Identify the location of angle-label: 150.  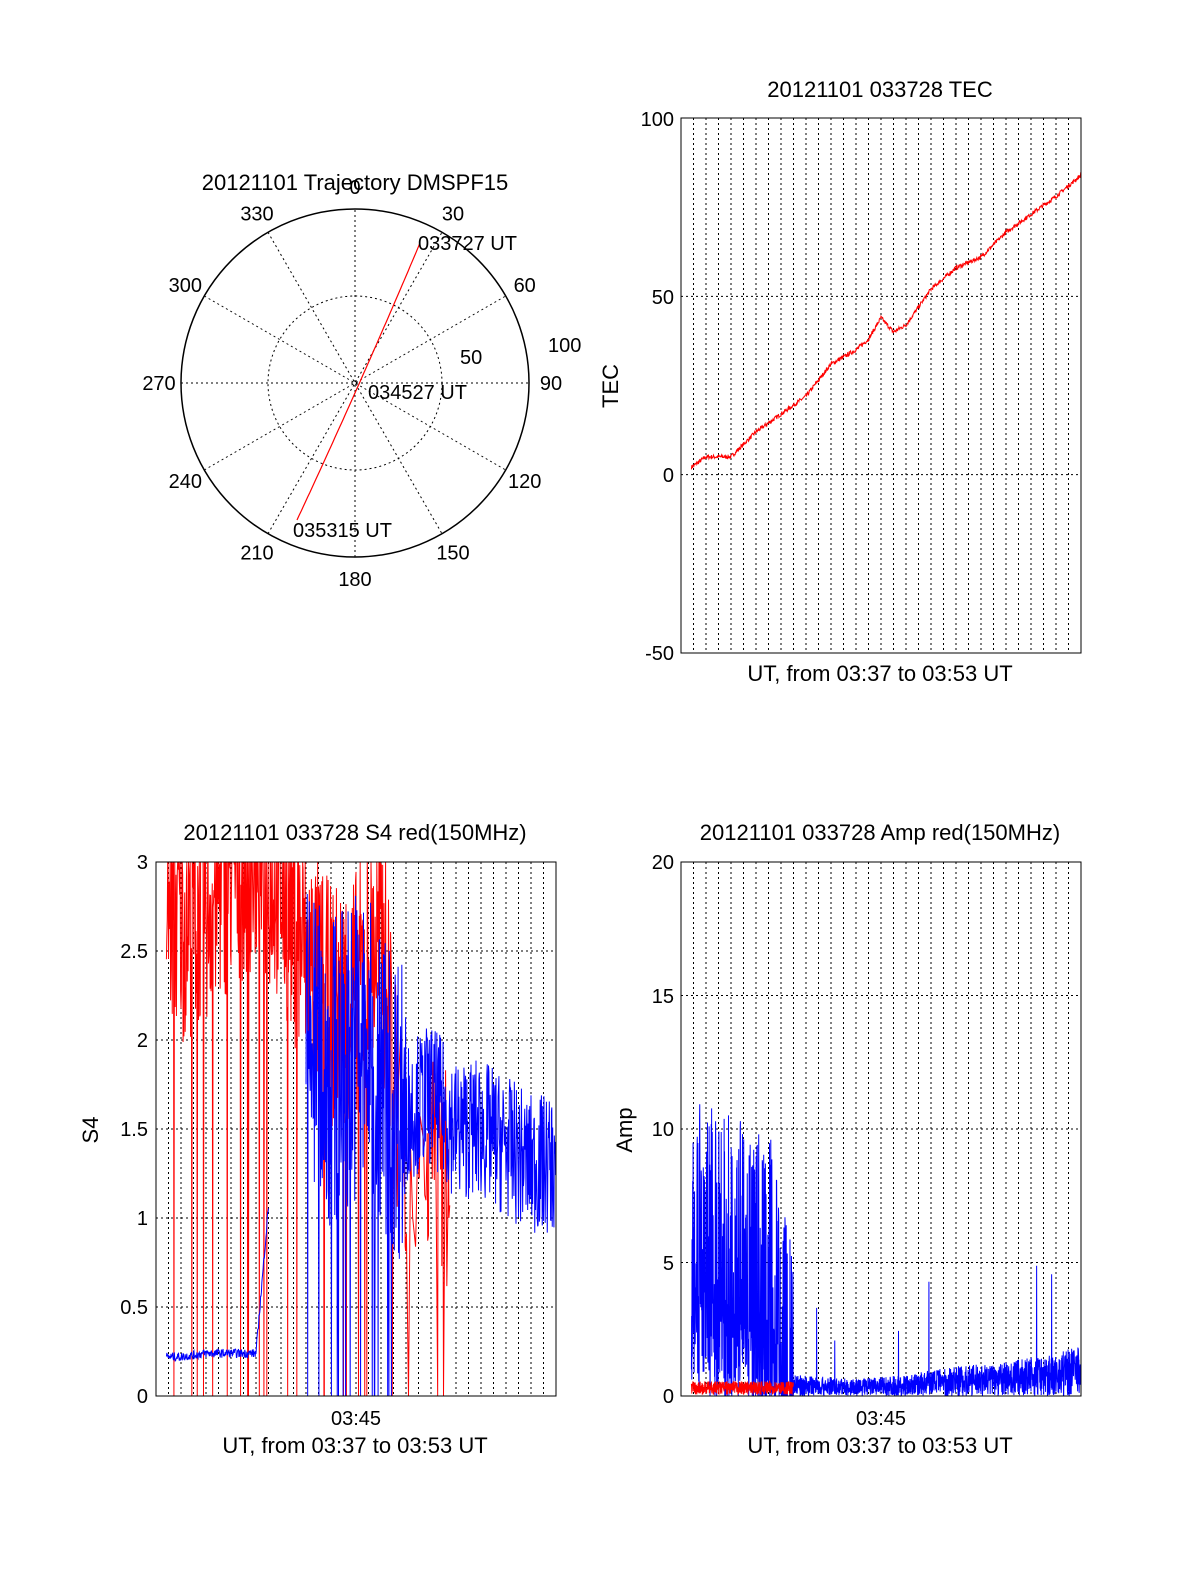
(452, 554).